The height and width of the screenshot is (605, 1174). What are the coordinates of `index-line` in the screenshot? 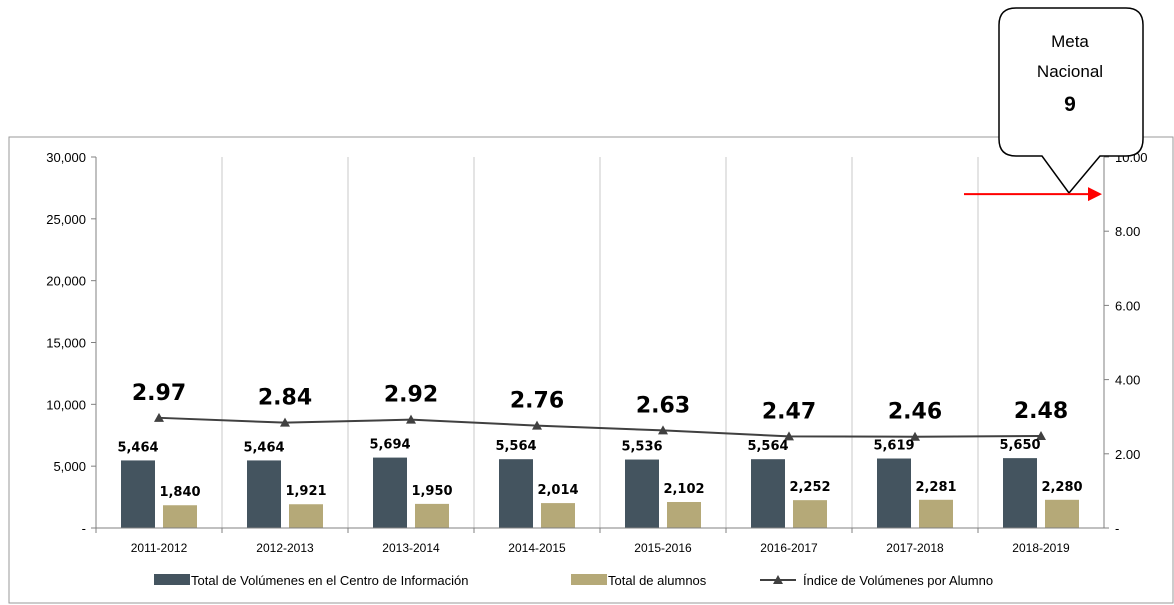 It's located at (600, 427).